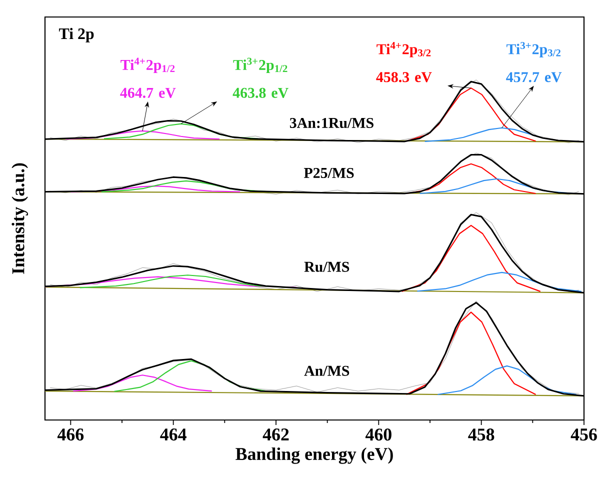 The image size is (614, 493). What do you see at coordinates (148, 78) in the screenshot?
I see `text: Ti$^{4+}$2p$_{1/2}$ 464.7 eV` at bounding box center [148, 78].